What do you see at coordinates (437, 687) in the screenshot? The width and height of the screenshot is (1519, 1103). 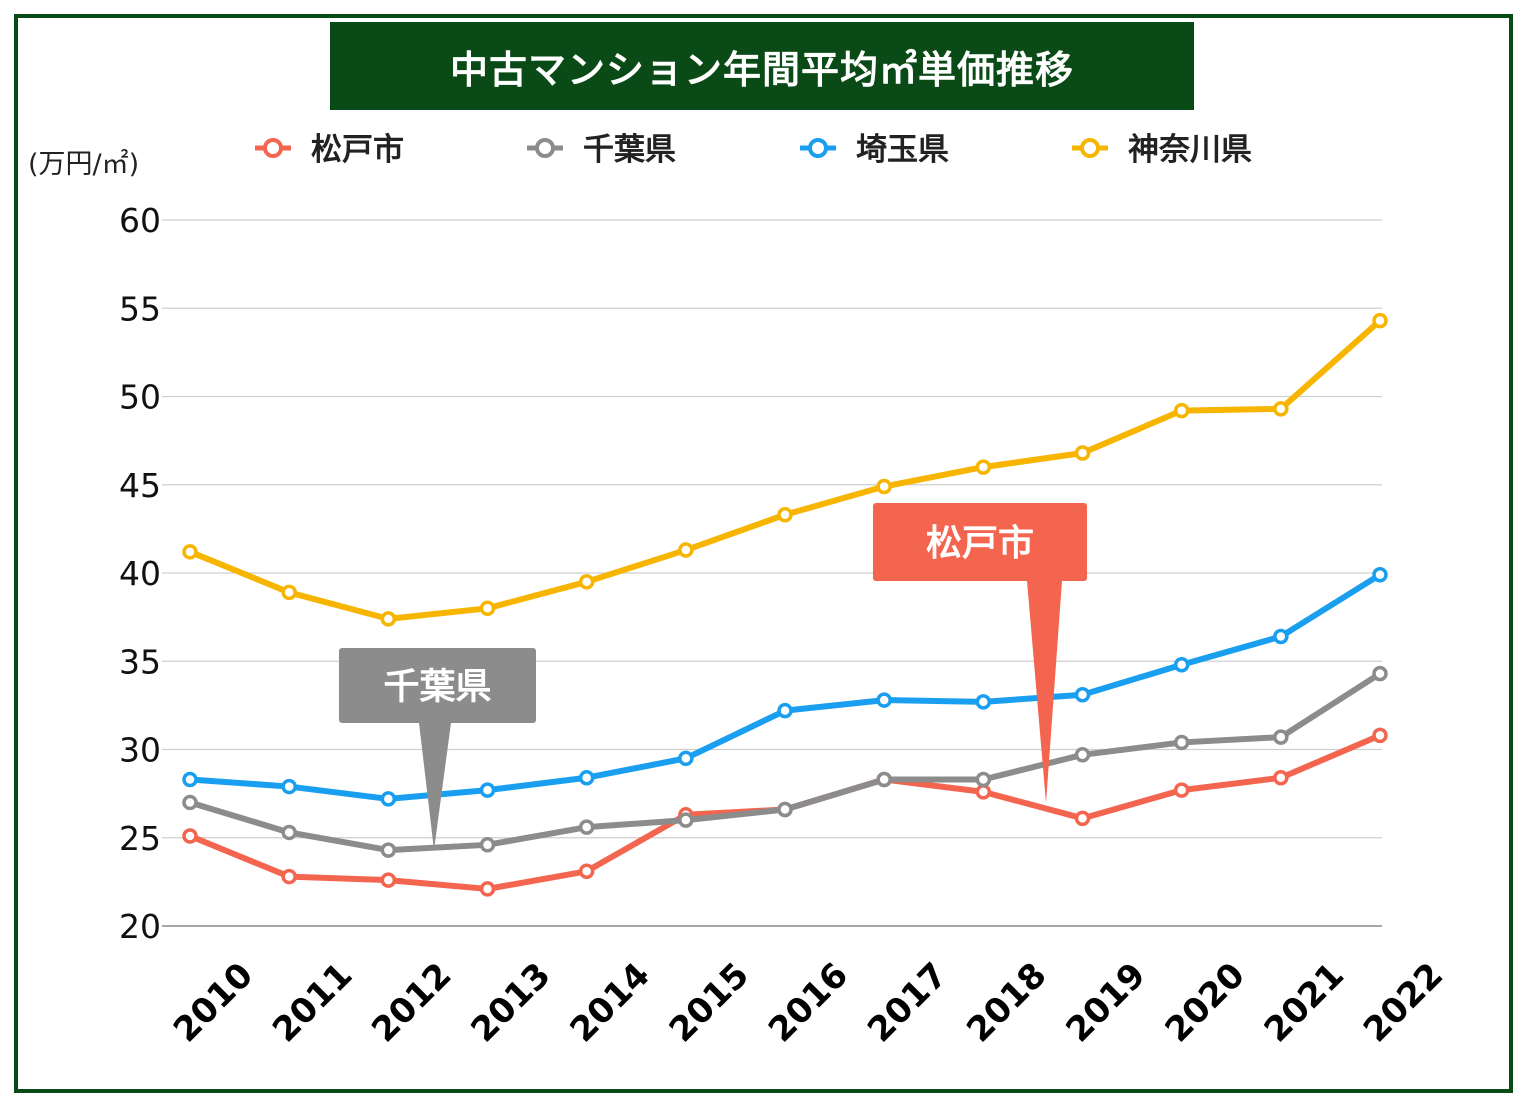 I see `callout-label: 千葉県` at bounding box center [437, 687].